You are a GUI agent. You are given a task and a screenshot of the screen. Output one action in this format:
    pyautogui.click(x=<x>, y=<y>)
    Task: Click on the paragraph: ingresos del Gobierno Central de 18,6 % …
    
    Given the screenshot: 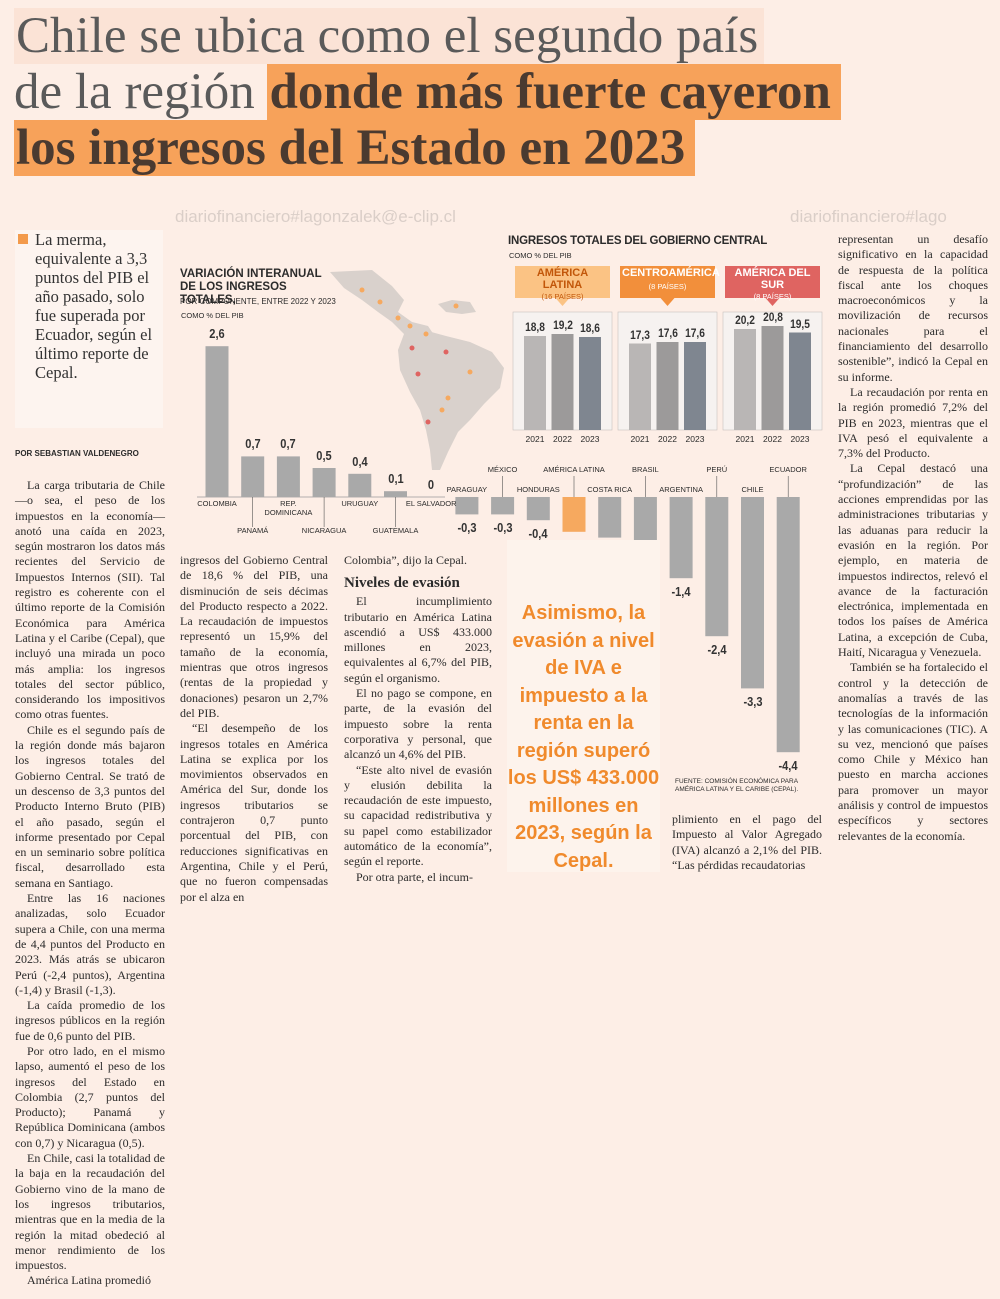 What is the action you would take?
    pyautogui.click(x=254, y=636)
    